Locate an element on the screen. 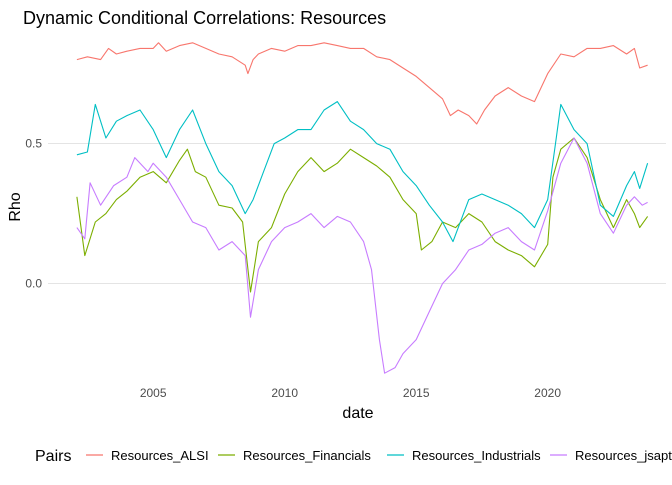 This screenshot has width=672, height=485. series-line-resources-alsi is located at coordinates (362, 83).